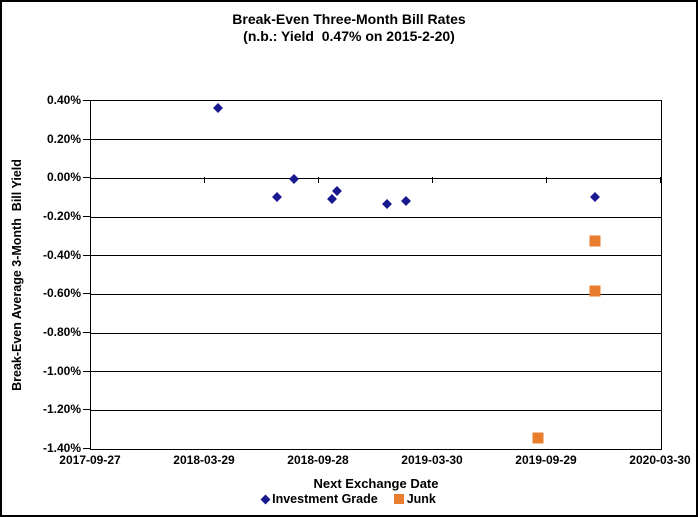  I want to click on legend-item-junk: Junk, so click(414, 499).